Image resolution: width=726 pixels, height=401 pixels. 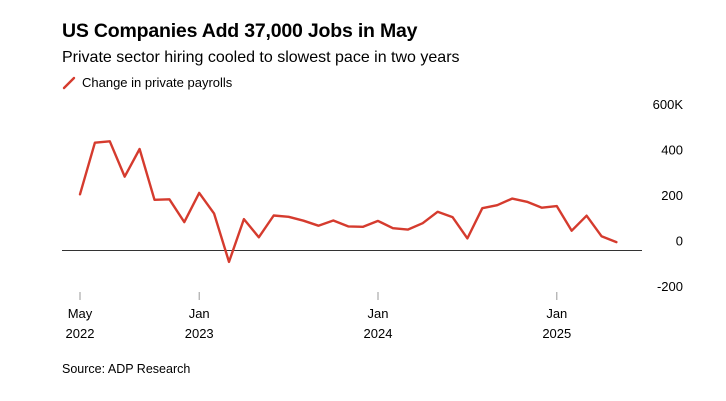 What do you see at coordinates (668, 104) in the screenshot?
I see `y-tick-label: 600K` at bounding box center [668, 104].